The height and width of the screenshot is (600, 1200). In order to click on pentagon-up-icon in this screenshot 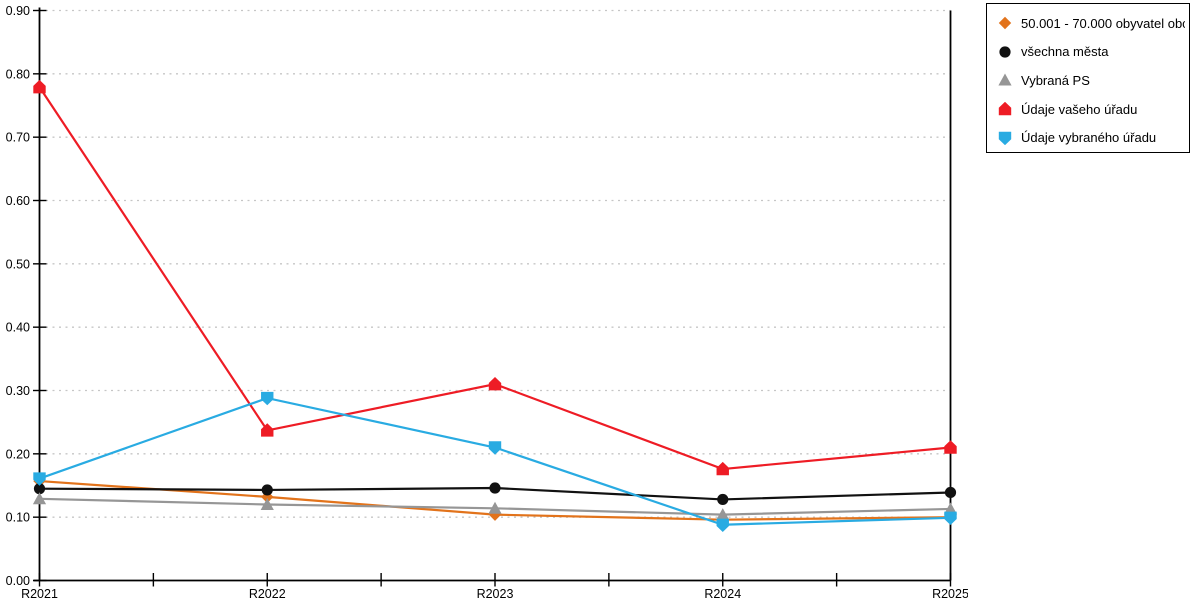, I will do `click(1005, 109)`.